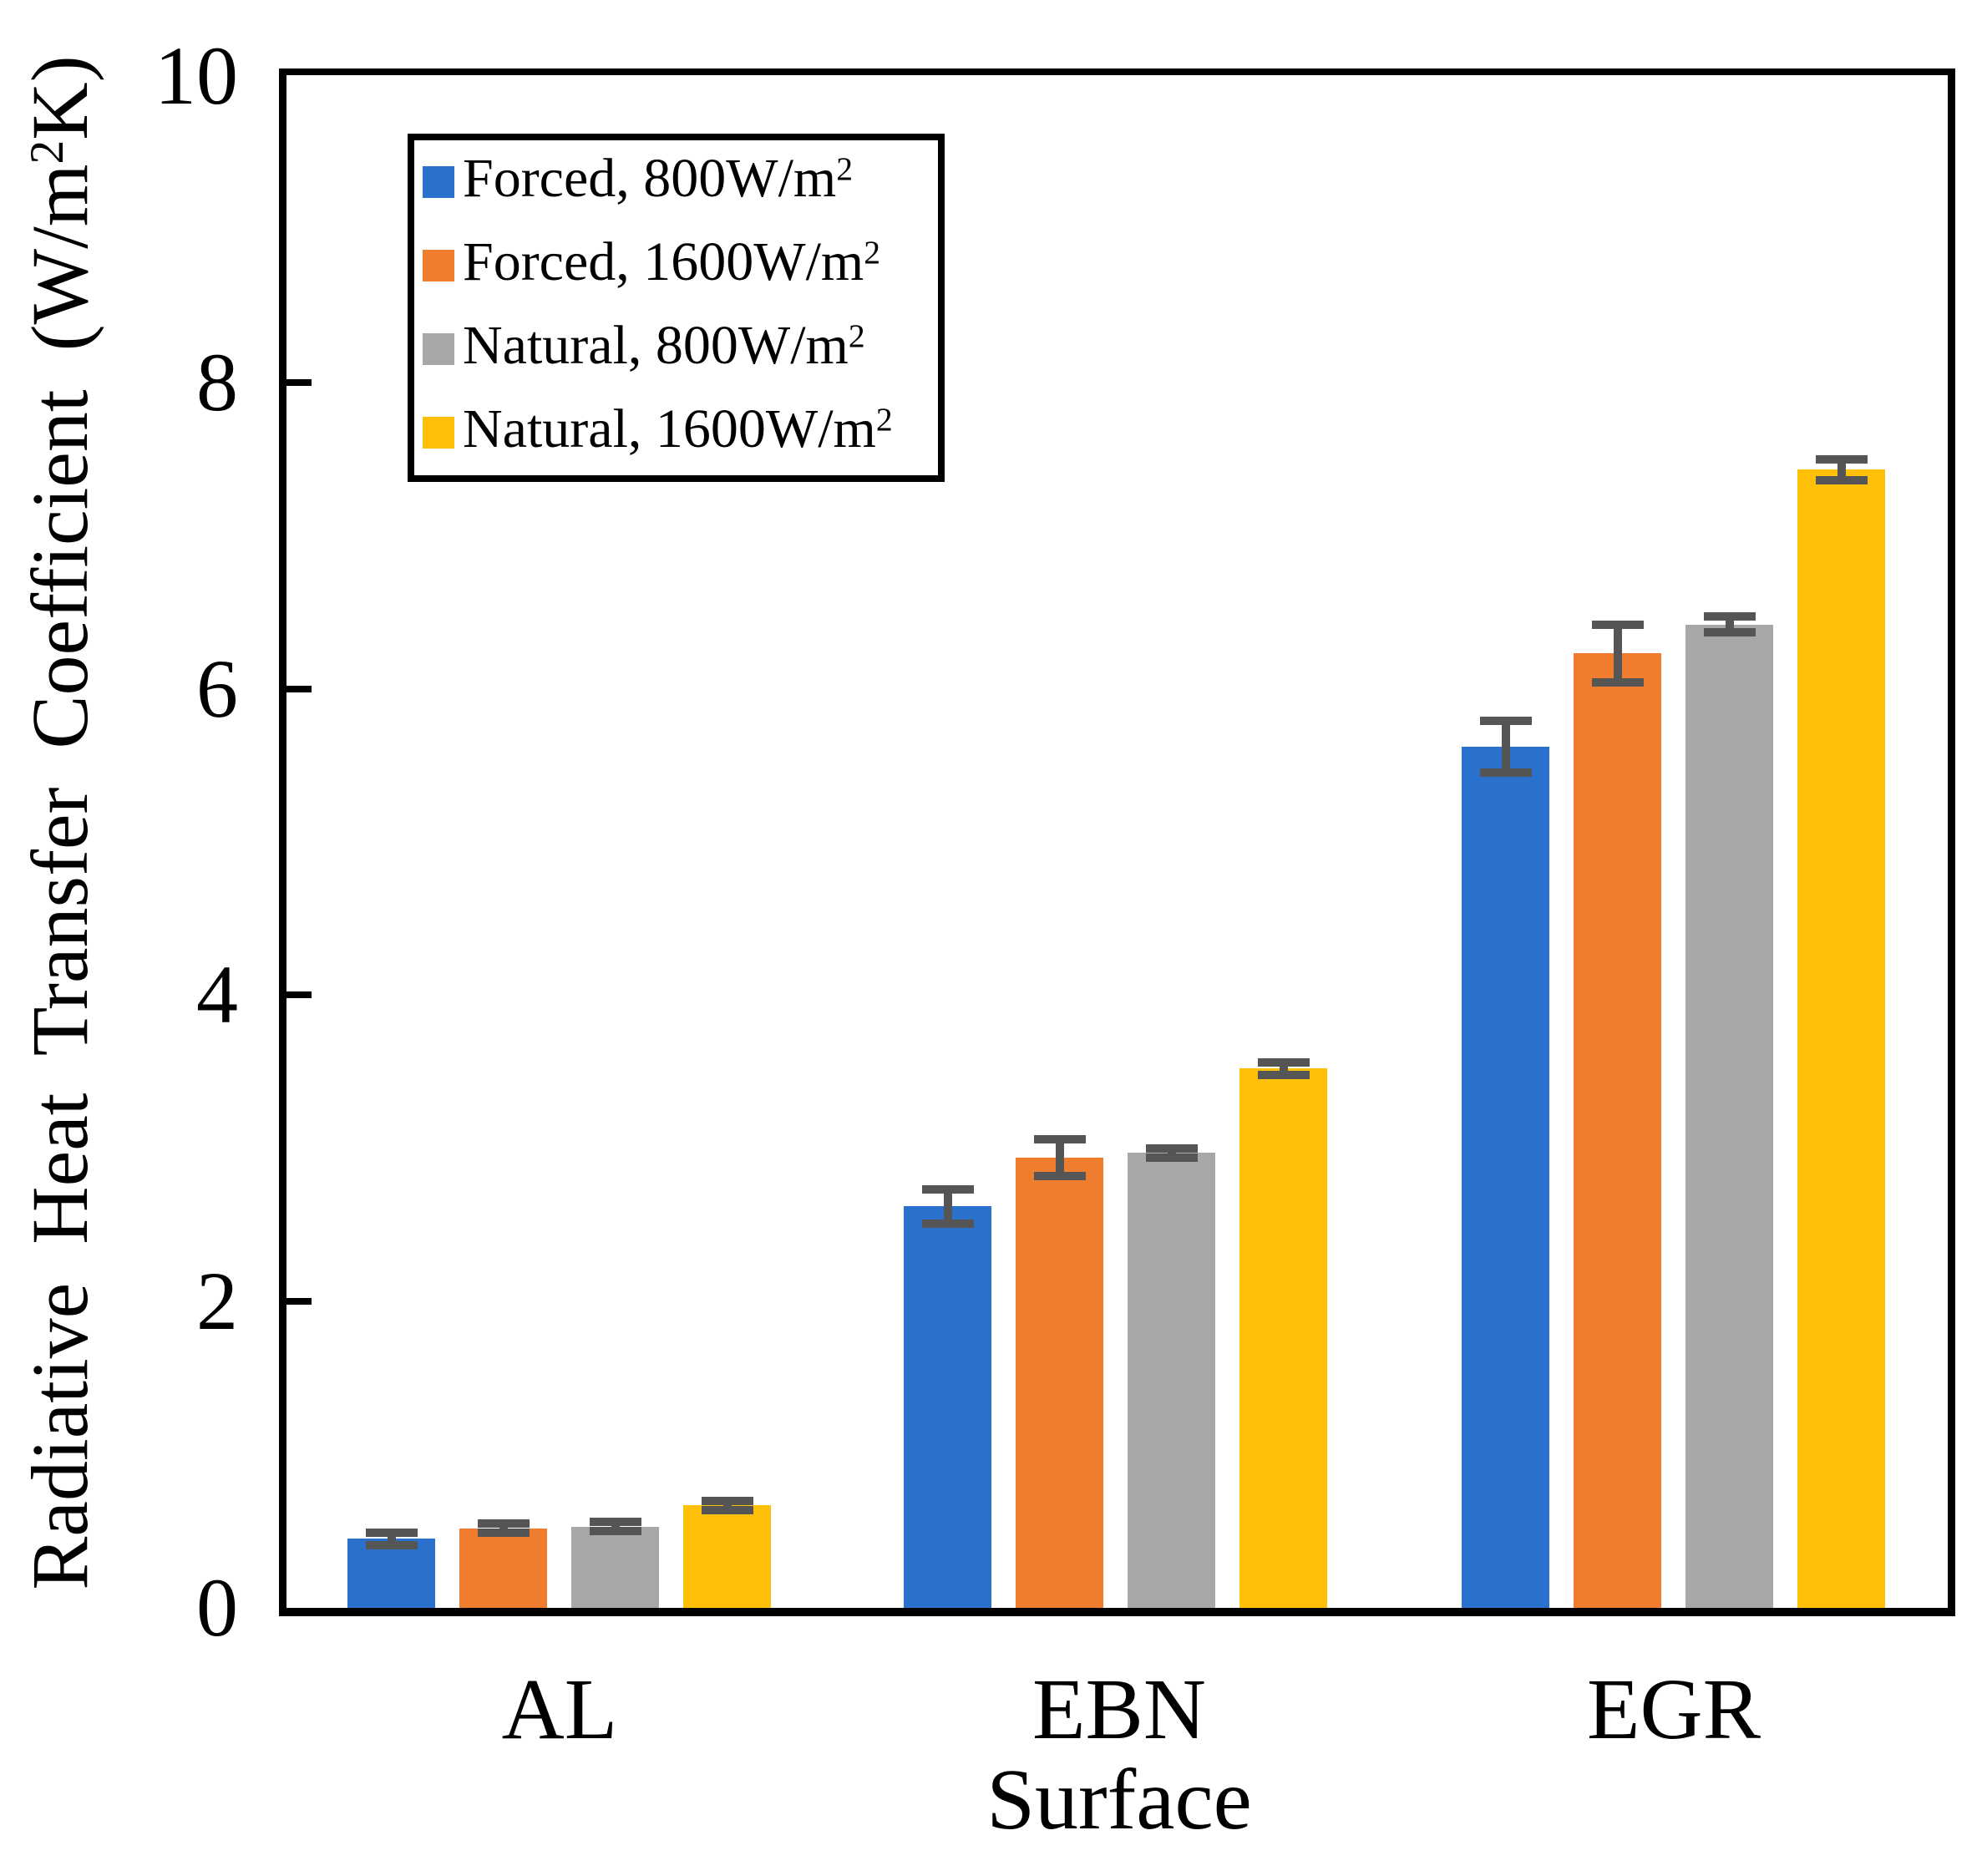 This screenshot has height=1876, width=1987. What do you see at coordinates (47, 152) in the screenshot?
I see `y-axis-title-superscript: 2` at bounding box center [47, 152].